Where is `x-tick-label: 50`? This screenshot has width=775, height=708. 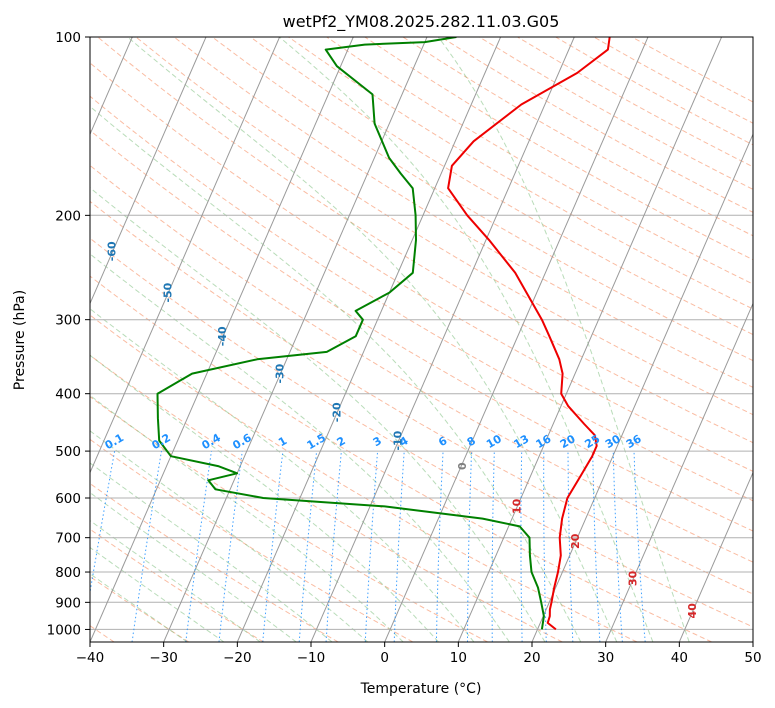 x-tick-label: 50 is located at coordinates (752, 658).